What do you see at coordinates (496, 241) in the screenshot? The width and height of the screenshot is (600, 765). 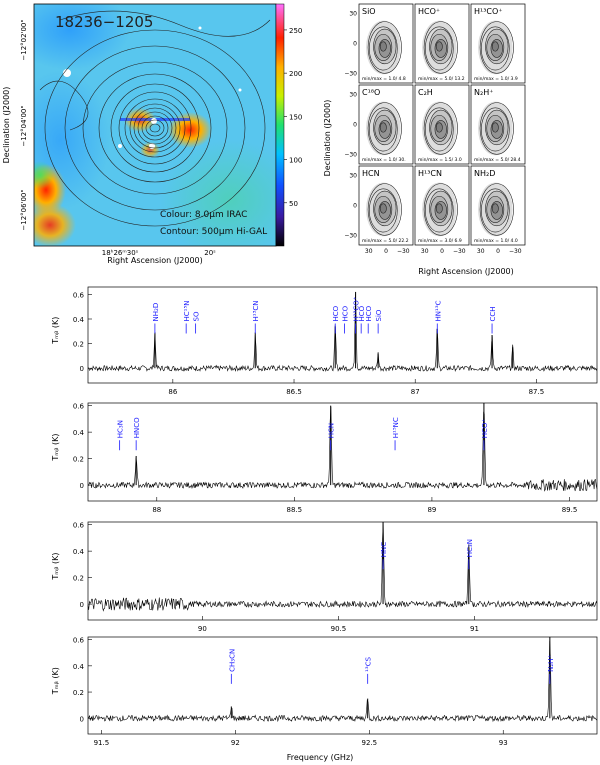 I see `minmax-label: min/max = 1.0/ 4.0` at bounding box center [496, 241].